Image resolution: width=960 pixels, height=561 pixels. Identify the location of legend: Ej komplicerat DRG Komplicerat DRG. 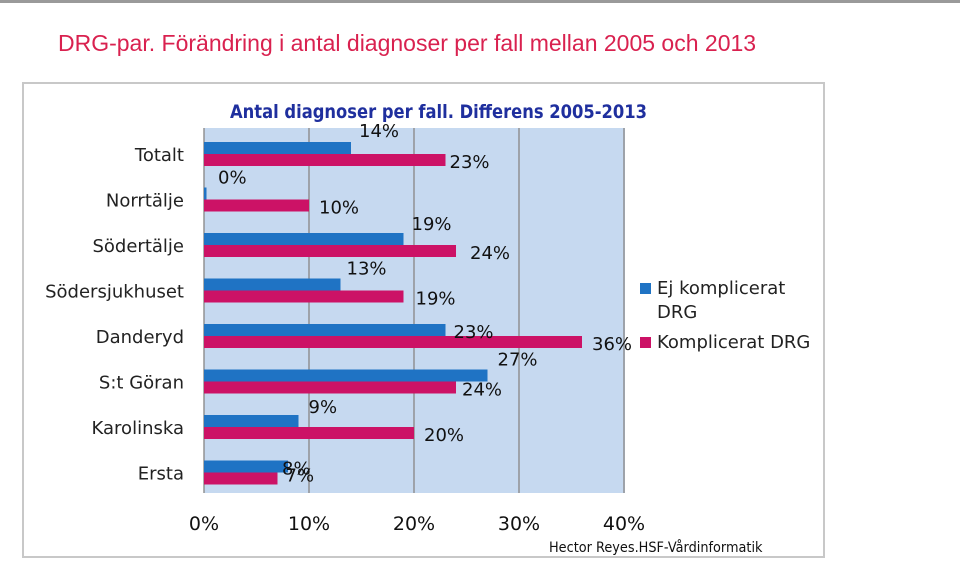
(728, 319).